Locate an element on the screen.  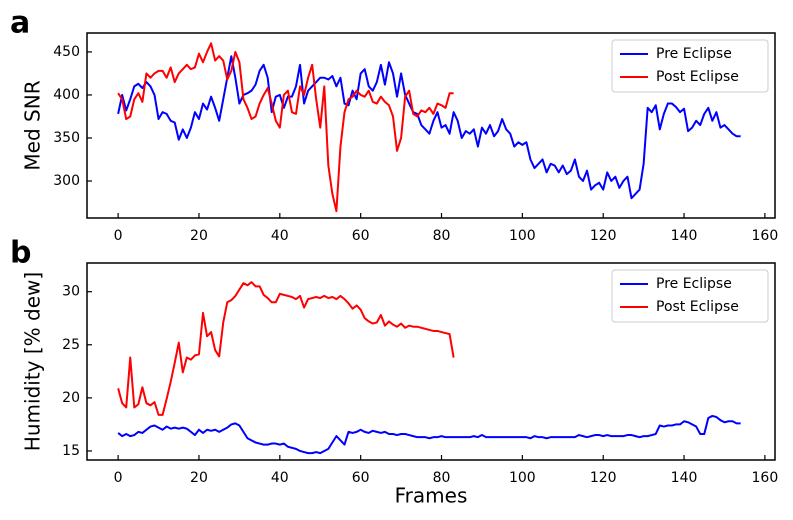
y-tick-label: 15 is located at coordinates (71, 451).